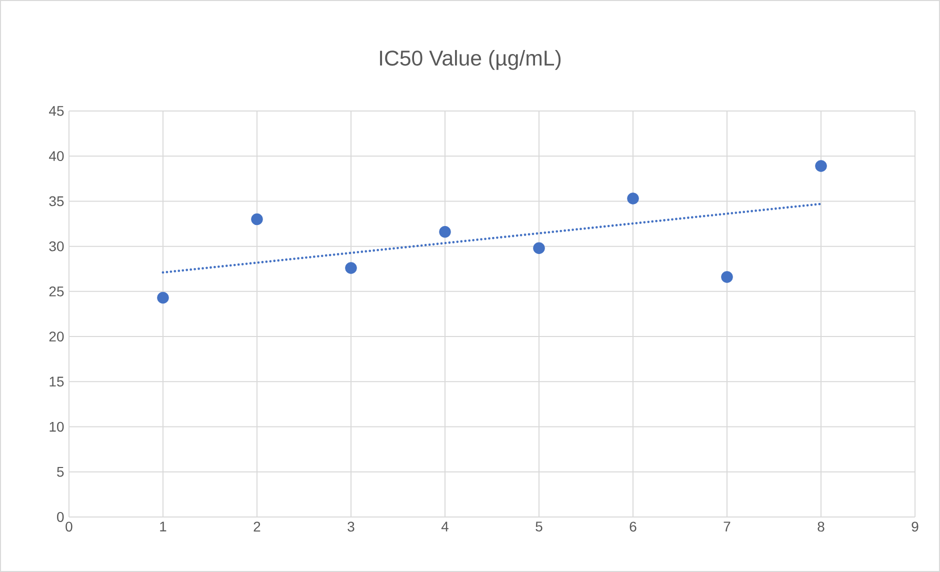 The image size is (940, 572). What do you see at coordinates (60, 472) in the screenshot?
I see `y-tick-label: 5` at bounding box center [60, 472].